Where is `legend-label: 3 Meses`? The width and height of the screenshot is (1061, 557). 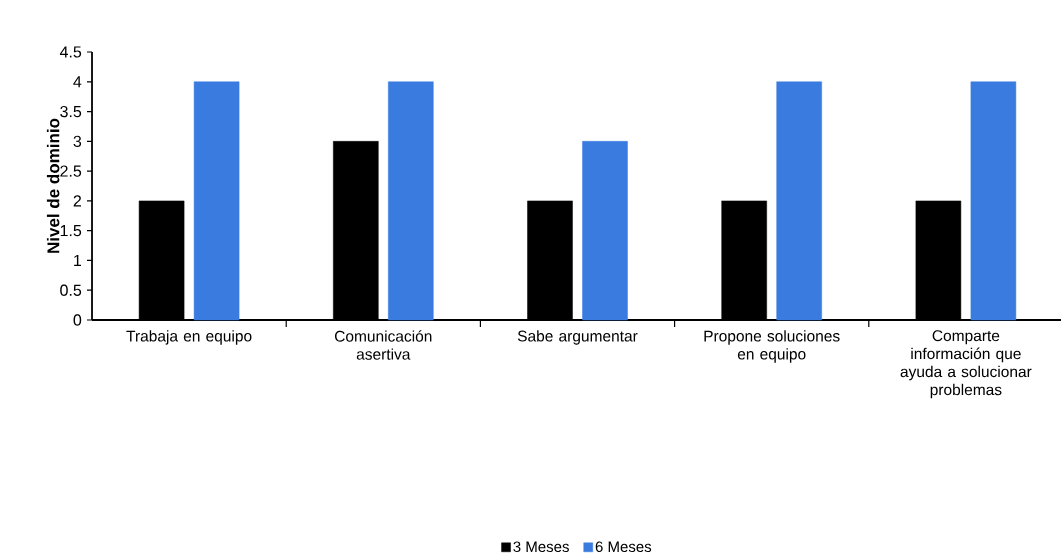 legend-label: 3 Meses is located at coordinates (541, 547).